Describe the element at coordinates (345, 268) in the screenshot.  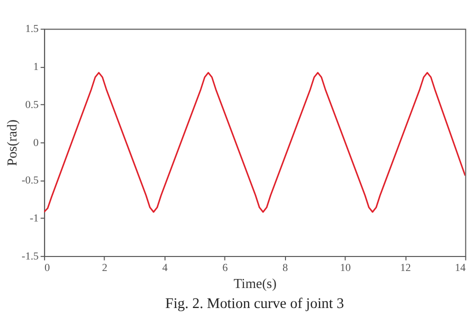
I see `x-tick-label: 10` at that location.